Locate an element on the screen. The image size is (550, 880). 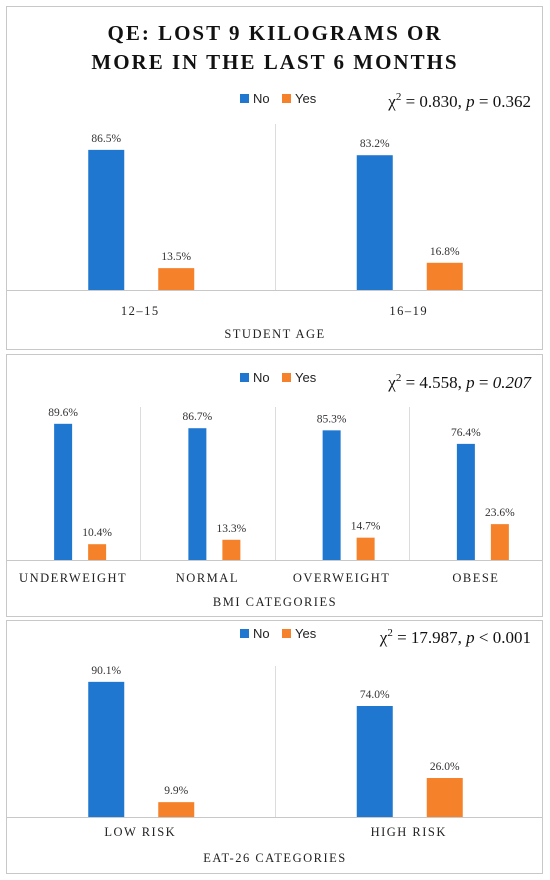
category-label-2: NORMAL is located at coordinates (207, 578).